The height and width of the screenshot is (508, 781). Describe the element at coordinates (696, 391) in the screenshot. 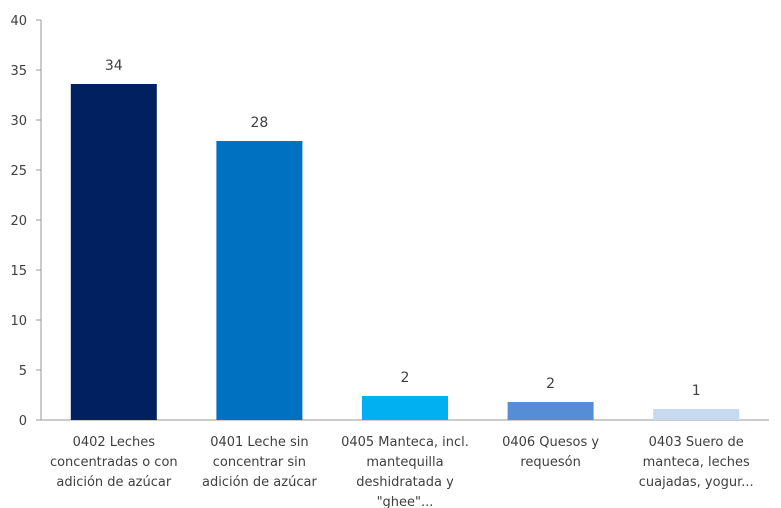

I see `data-label: 1` at that location.